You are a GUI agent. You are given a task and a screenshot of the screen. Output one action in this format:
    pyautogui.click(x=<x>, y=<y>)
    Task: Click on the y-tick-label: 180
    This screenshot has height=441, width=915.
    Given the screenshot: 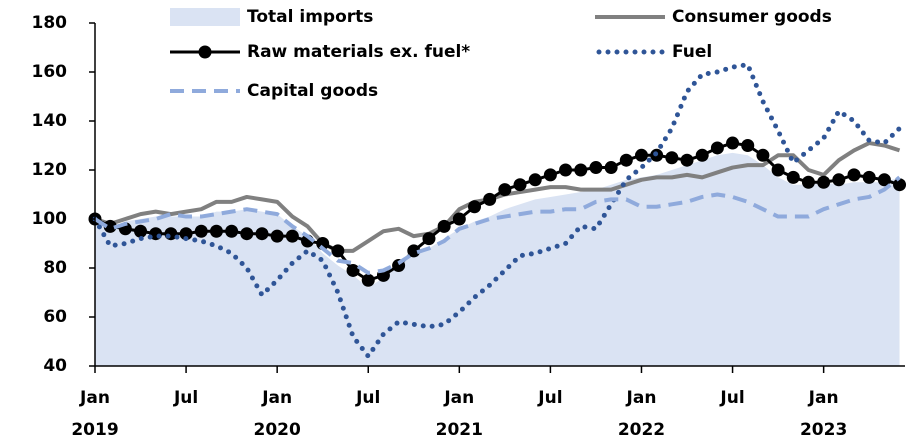 What is the action you would take?
    pyautogui.click(x=50, y=23)
    